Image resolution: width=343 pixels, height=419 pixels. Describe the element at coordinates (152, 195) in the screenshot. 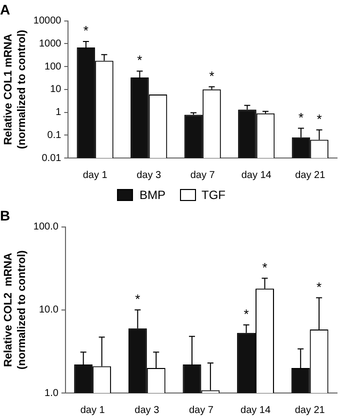

I see `legend-label: BMP` at that location.